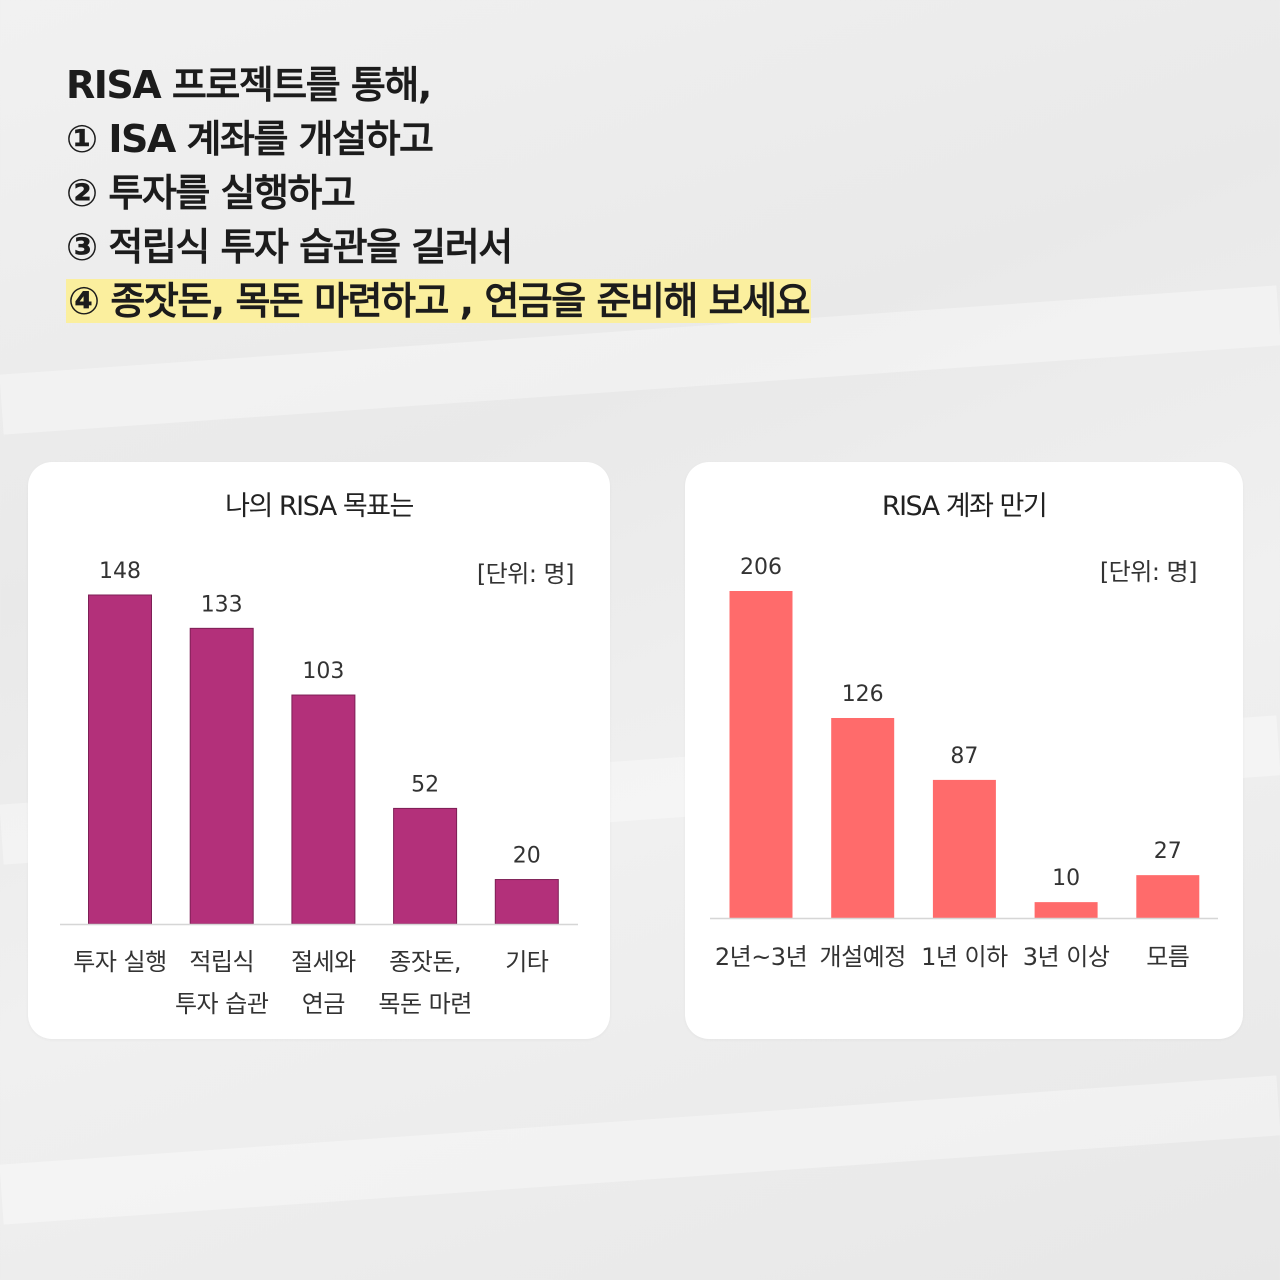 The width and height of the screenshot is (1280, 1280). What do you see at coordinates (323, 1004) in the screenshot?
I see `category-label-line: 연금` at bounding box center [323, 1004].